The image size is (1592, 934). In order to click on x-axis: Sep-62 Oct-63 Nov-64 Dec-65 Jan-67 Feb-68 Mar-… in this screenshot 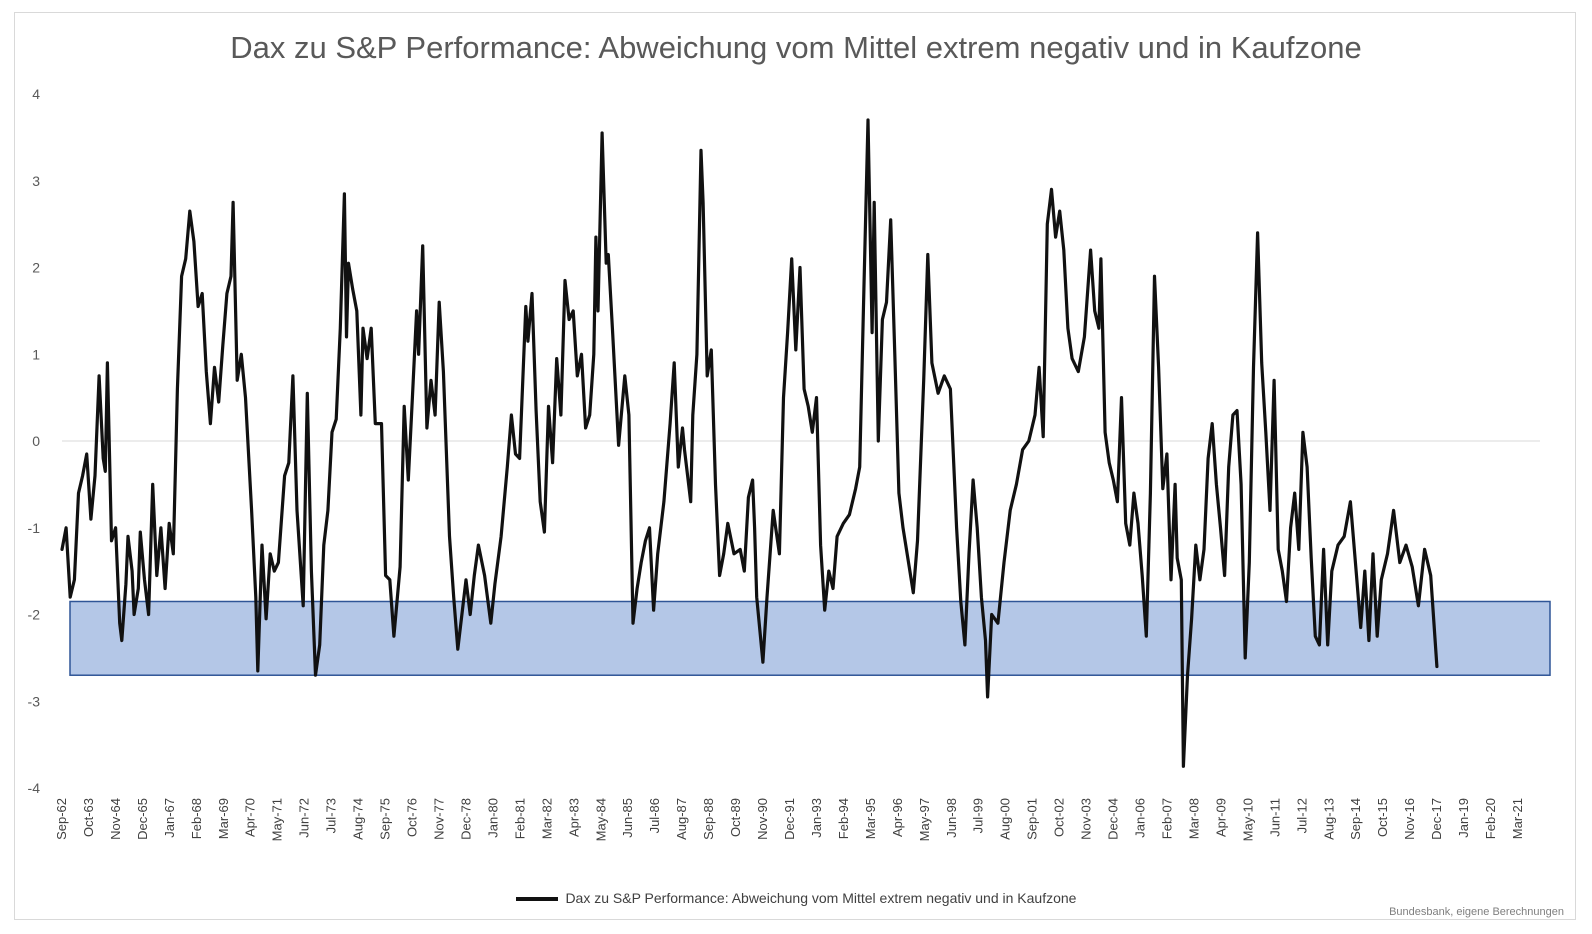, I will do `click(789, 819)`.